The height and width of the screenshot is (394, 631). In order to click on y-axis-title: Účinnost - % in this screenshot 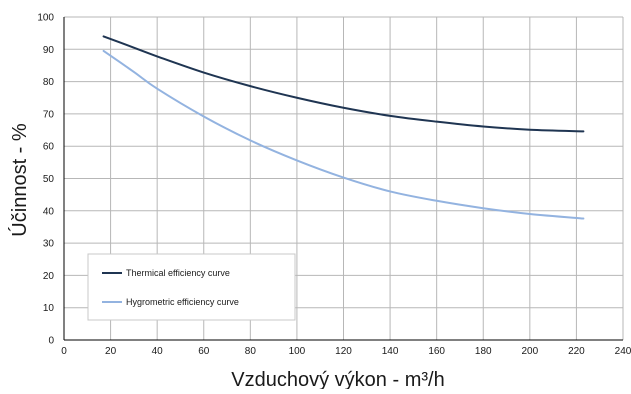, I will do `click(19, 180)`.